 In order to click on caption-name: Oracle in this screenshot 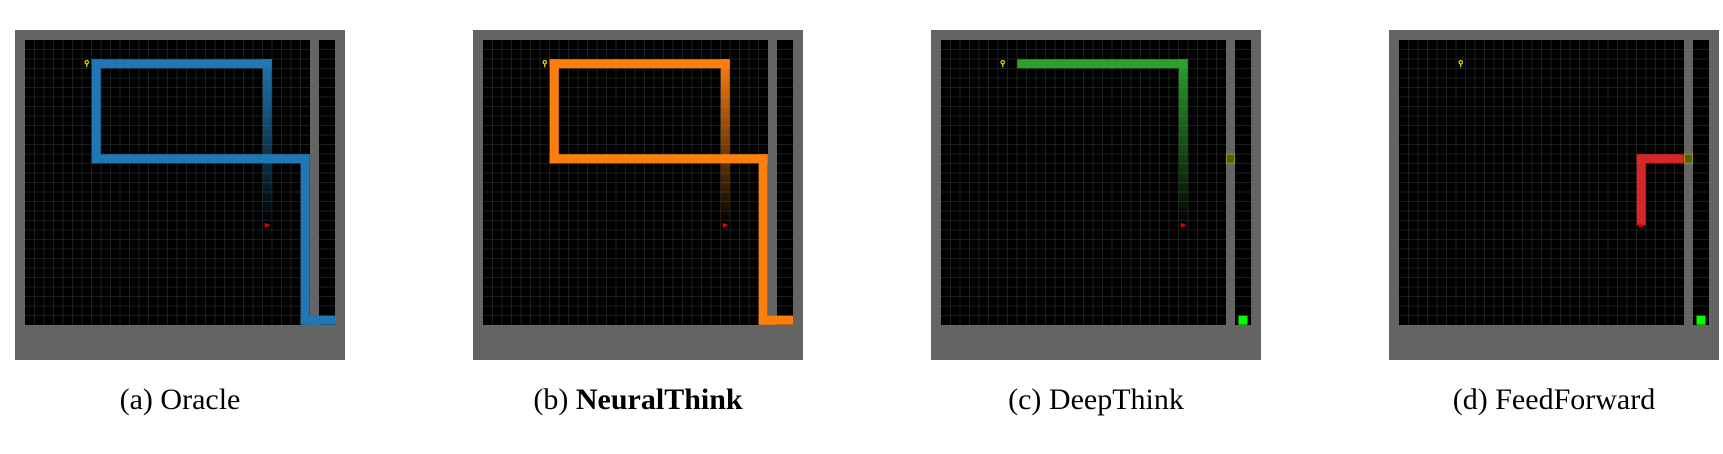, I will do `click(200, 399)`.